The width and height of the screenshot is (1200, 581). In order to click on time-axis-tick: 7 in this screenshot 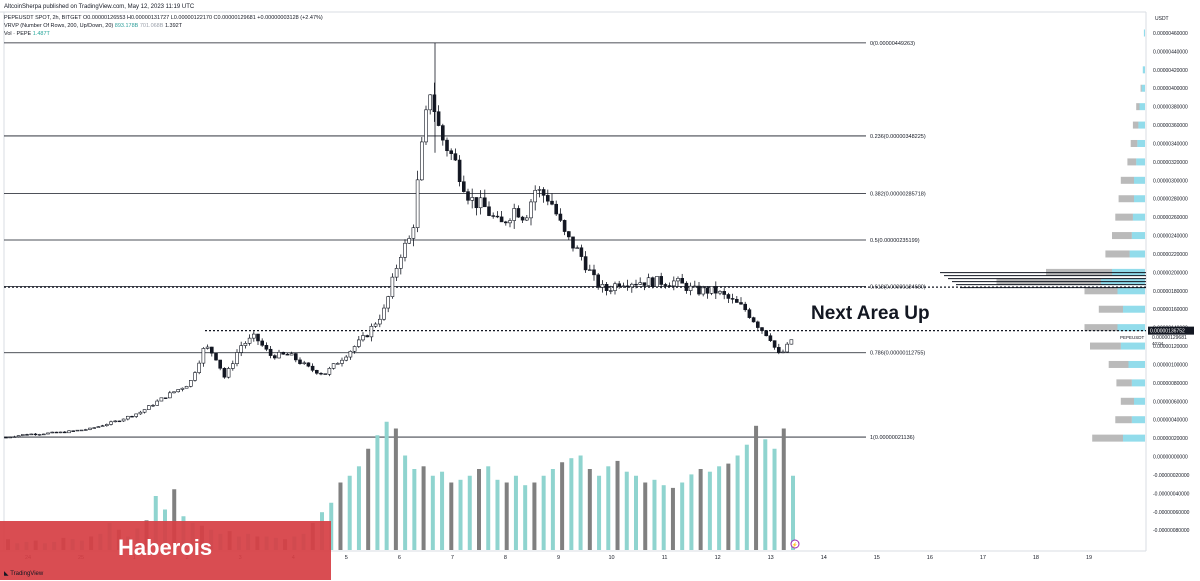, I will do `click(452, 558)`.